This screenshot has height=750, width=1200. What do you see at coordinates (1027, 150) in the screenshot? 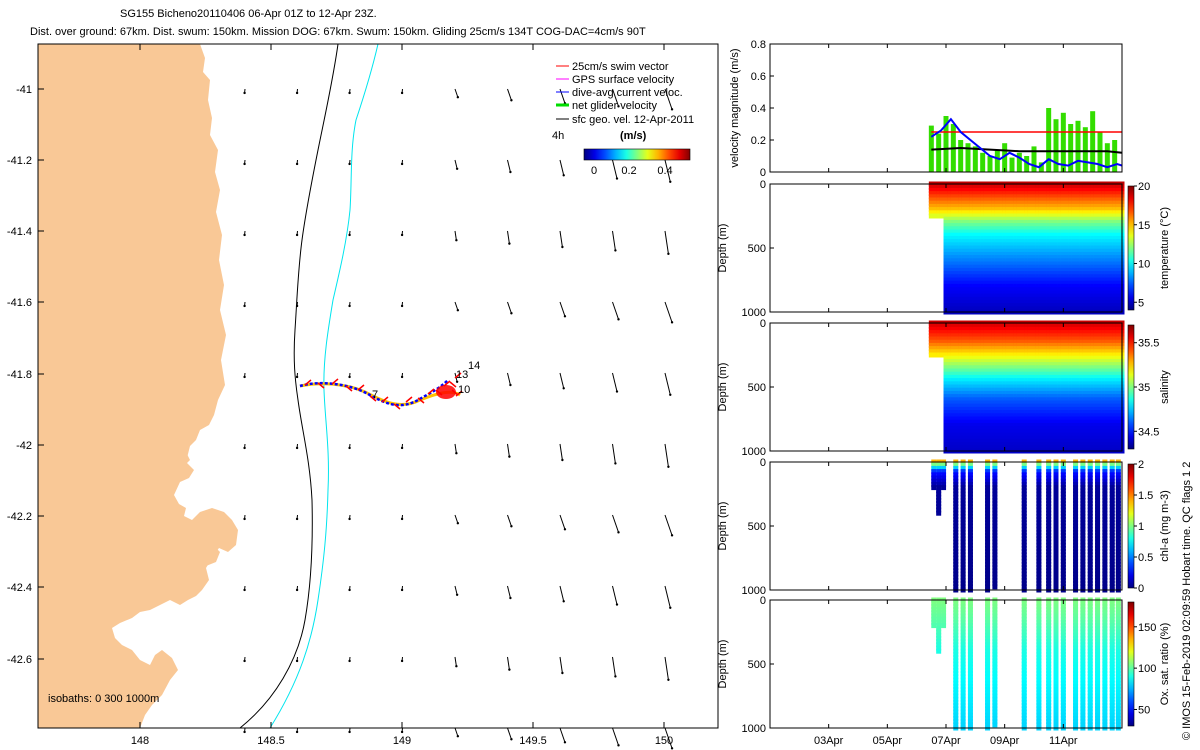
I see `series-line` at bounding box center [1027, 150].